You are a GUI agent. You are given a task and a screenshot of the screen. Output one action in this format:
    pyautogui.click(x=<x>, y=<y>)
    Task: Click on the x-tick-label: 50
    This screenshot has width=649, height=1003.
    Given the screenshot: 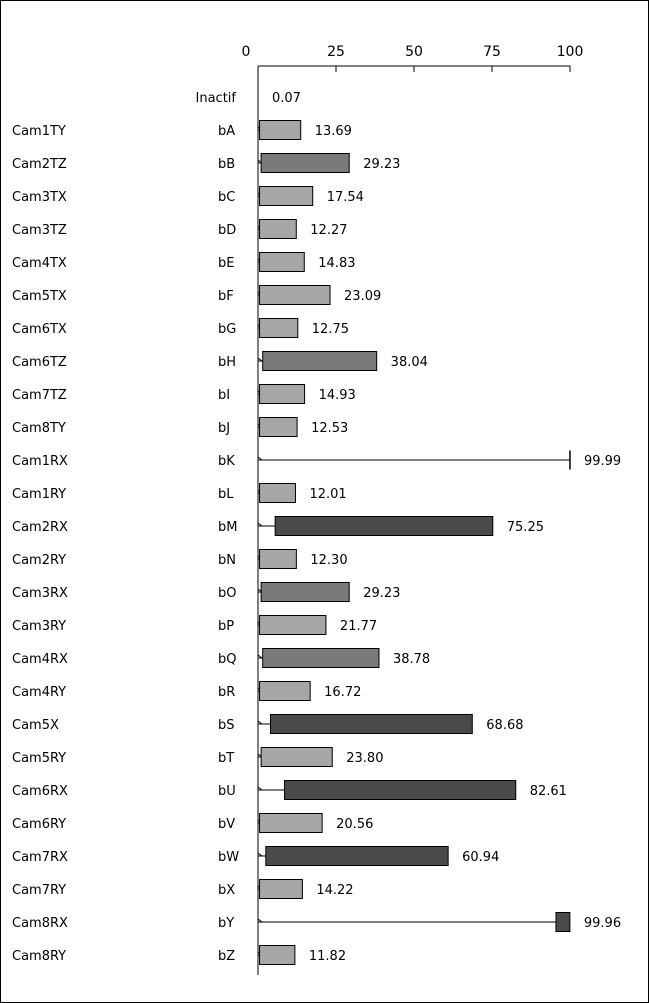 What is the action you would take?
    pyautogui.click(x=414, y=52)
    